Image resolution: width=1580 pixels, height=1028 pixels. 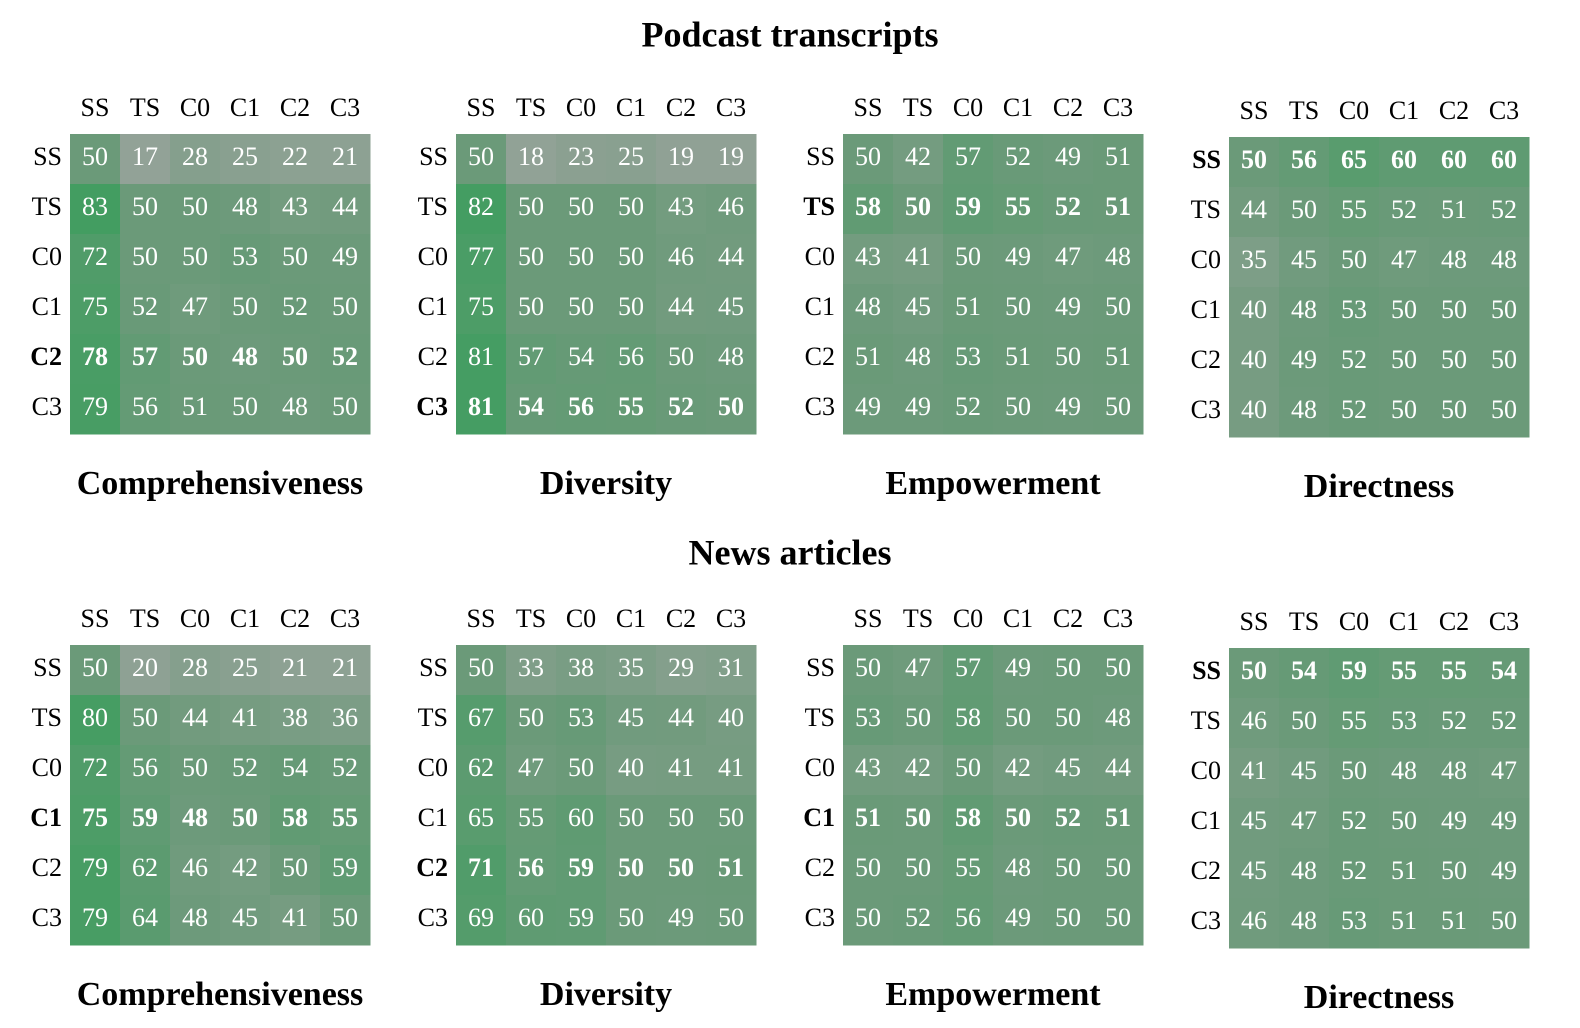 What do you see at coordinates (195, 667) in the screenshot?
I see `cell-label: 28` at bounding box center [195, 667].